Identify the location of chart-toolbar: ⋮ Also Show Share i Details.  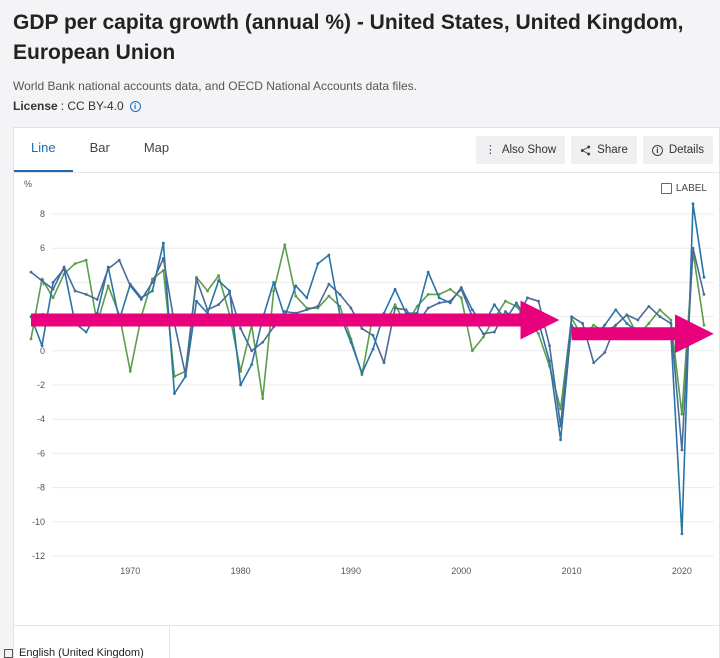
(594, 150).